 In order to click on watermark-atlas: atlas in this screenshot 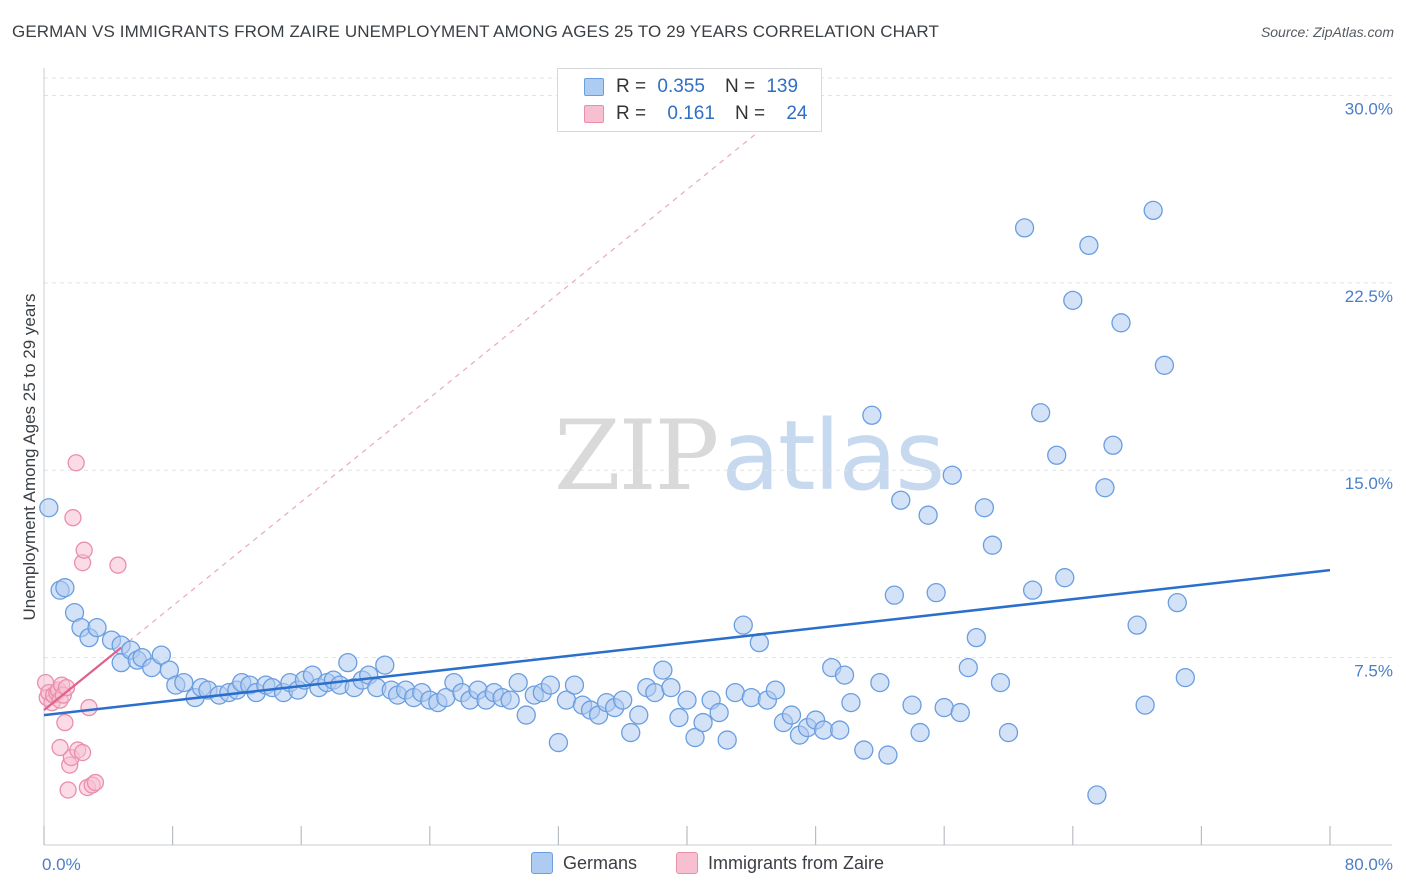, I will do `click(833, 456)`.